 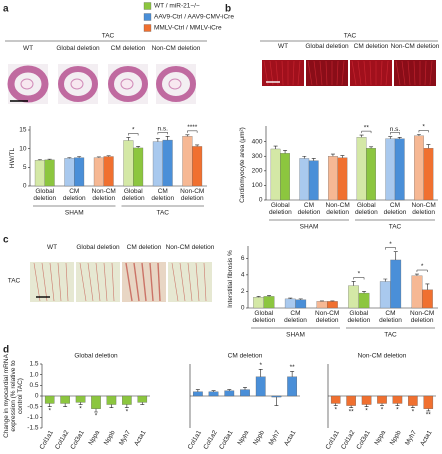 What do you see at coordinates (140, 438) in the screenshot?
I see `x-tick-label: Acta1` at bounding box center [140, 438].